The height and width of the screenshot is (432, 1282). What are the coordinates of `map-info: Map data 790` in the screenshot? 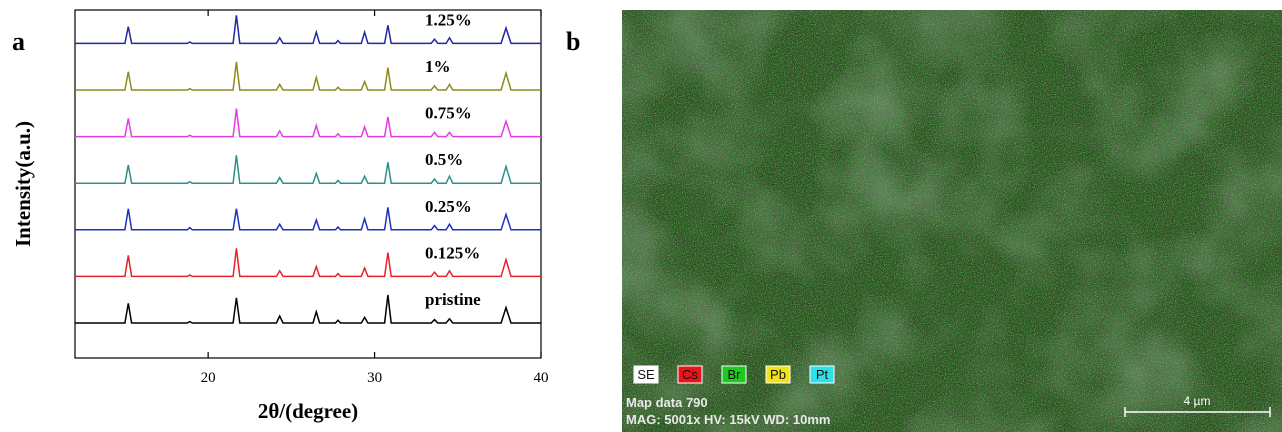 It's located at (667, 402).